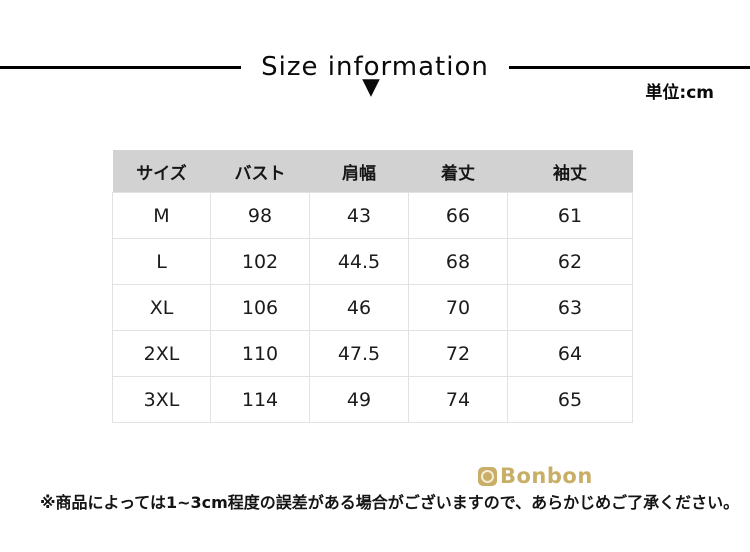  What do you see at coordinates (458, 171) in the screenshot?
I see `header-cell: 着丈` at bounding box center [458, 171].